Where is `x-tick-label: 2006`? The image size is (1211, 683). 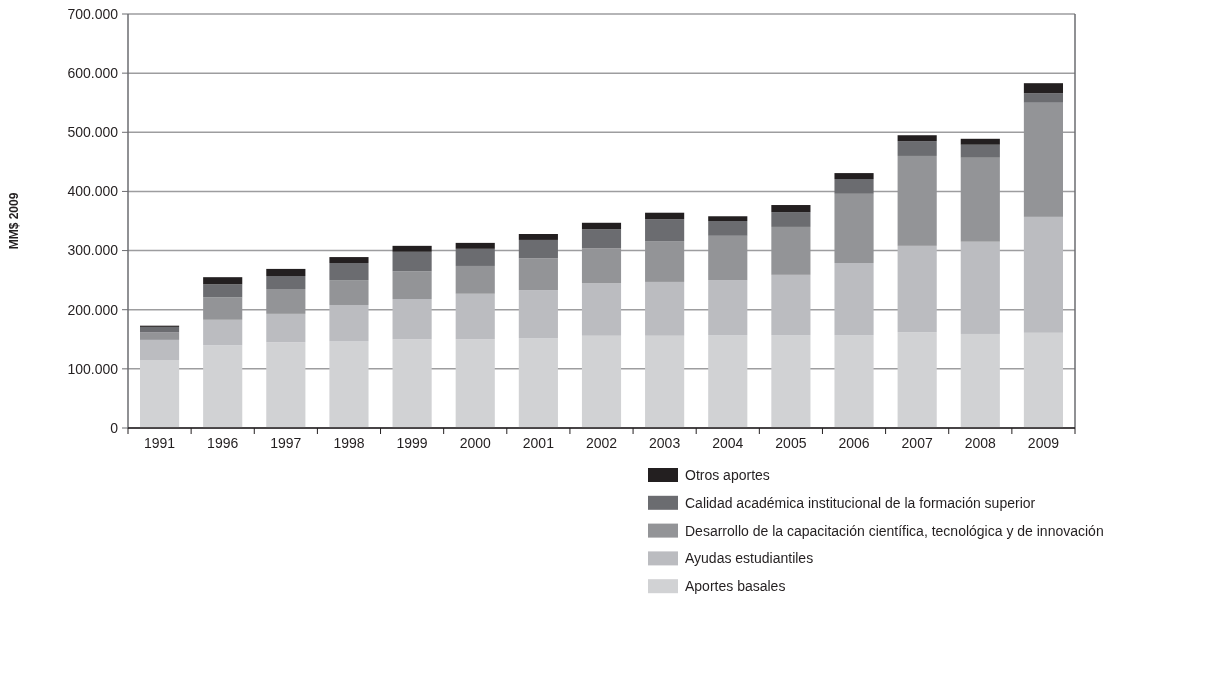 x-tick-label: 2006 is located at coordinates (854, 443).